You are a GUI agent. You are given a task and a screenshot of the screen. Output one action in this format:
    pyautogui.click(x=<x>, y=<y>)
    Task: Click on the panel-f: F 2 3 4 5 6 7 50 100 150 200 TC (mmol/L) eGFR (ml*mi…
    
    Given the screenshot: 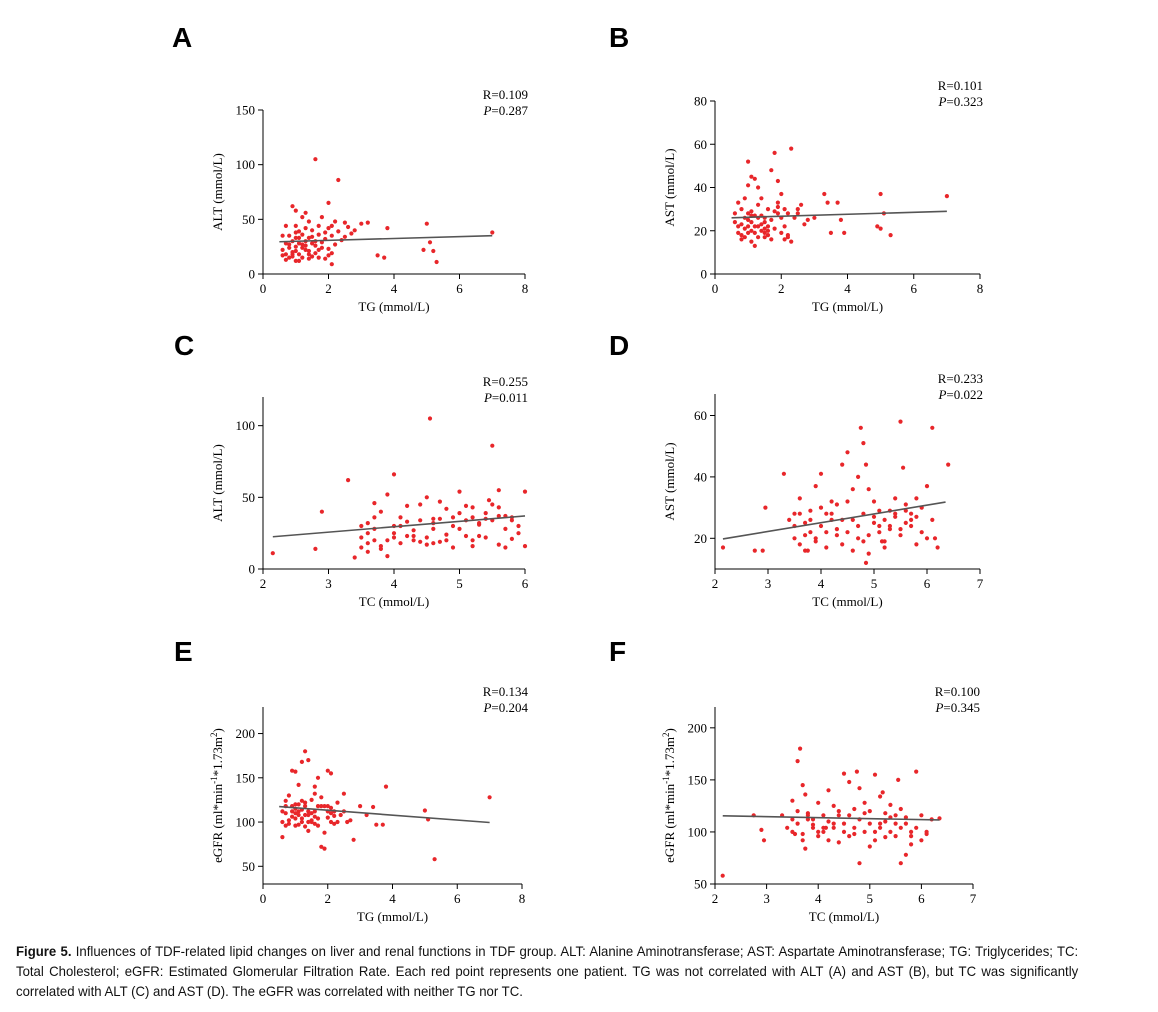 What is the action you would take?
    pyautogui.click(x=794, y=780)
    